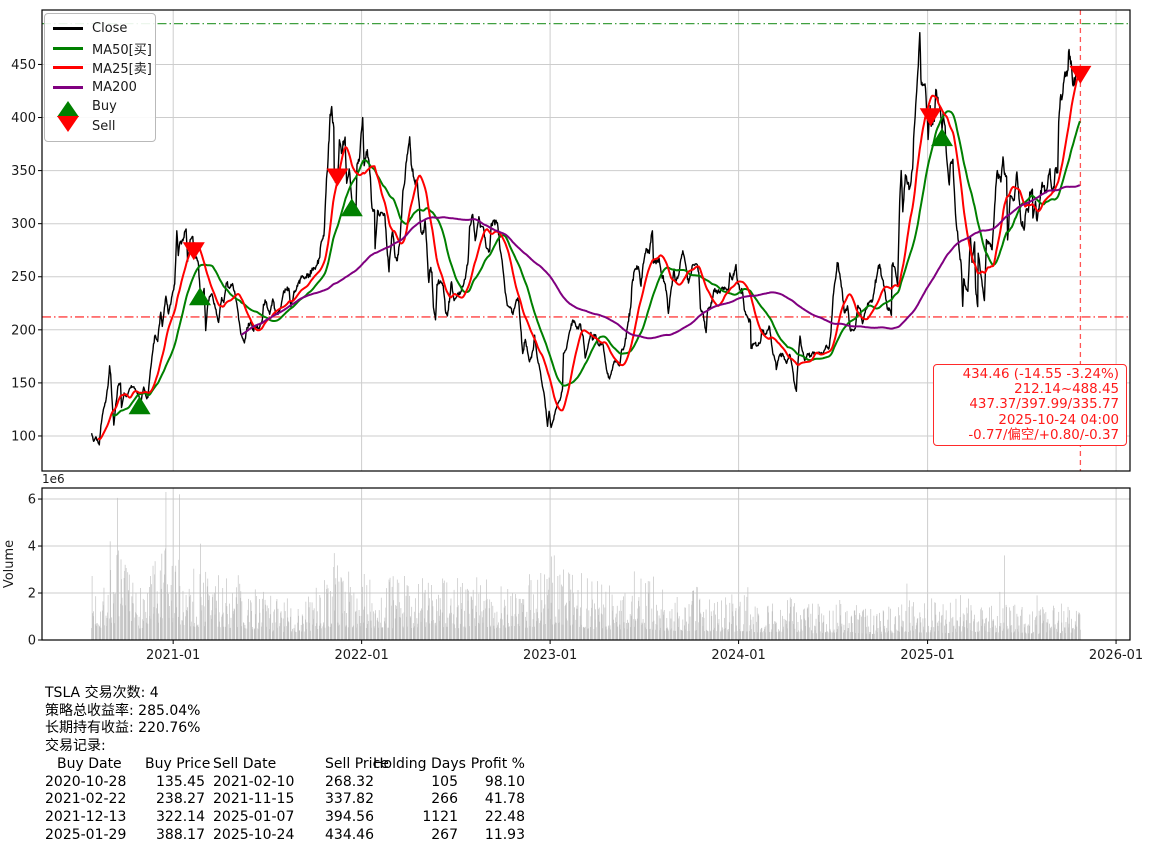 This screenshot has height=855, width=1152. I want to click on legend-item-buy: Buy, so click(100, 107).